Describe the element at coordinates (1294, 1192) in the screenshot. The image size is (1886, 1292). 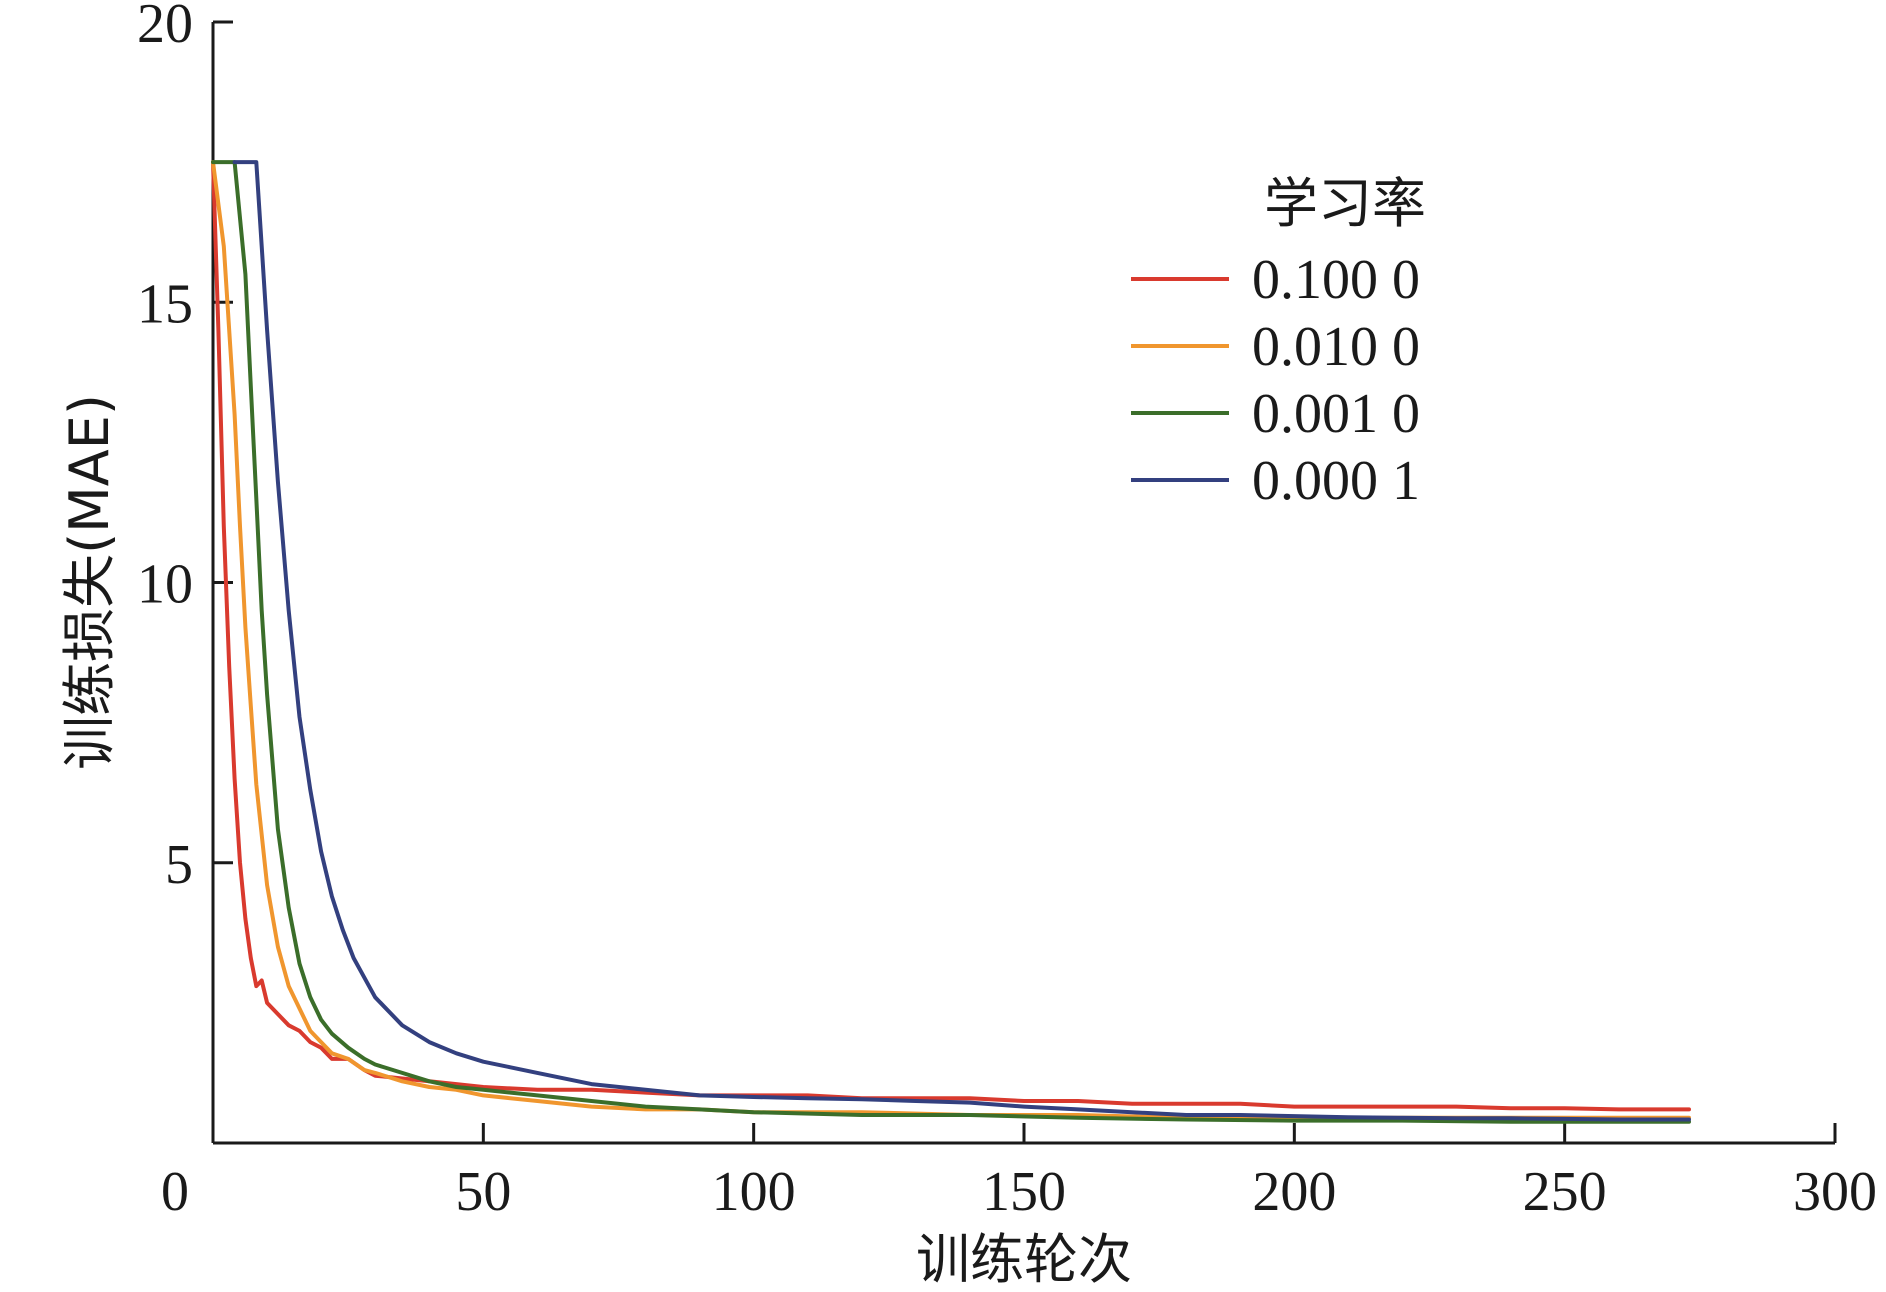
I see `x-tick-label: 200` at that location.